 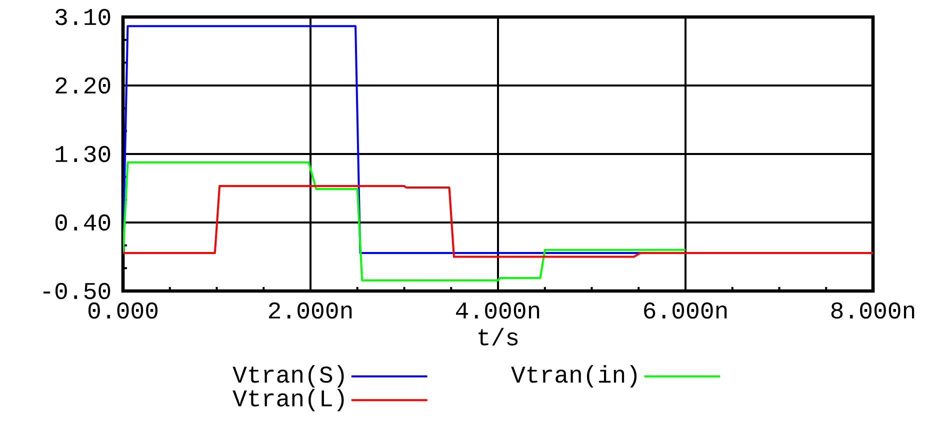 I want to click on x-tick-label: 6.000n, so click(x=685, y=310).